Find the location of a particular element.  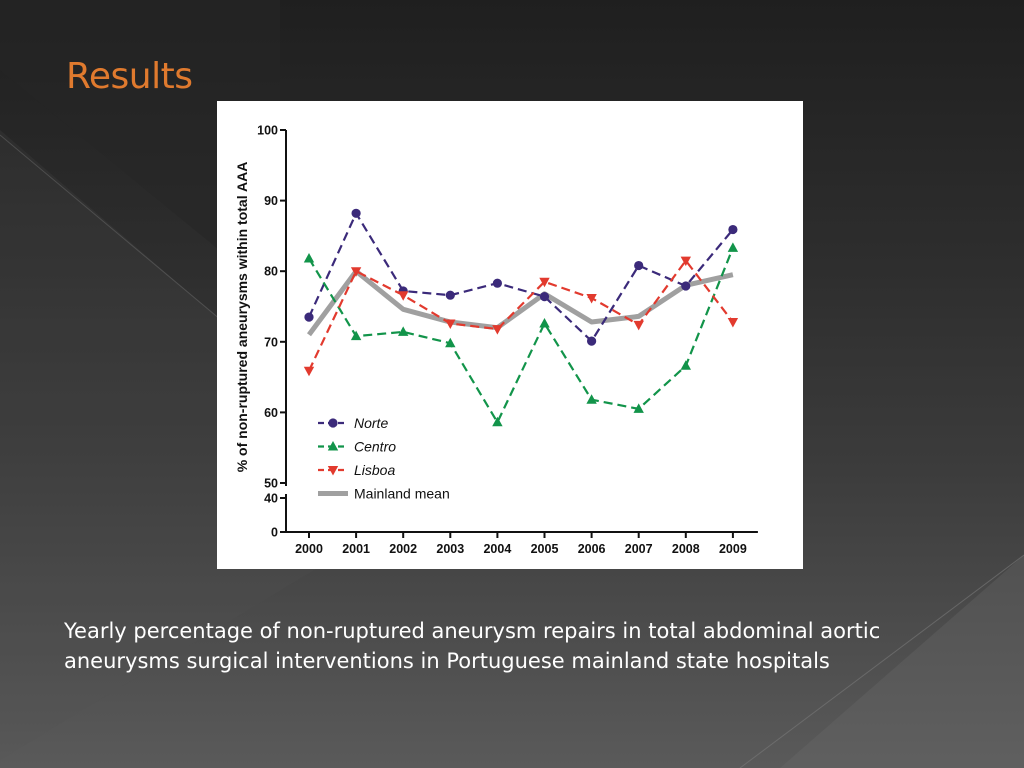

legend-marker-norte is located at coordinates (333, 423).